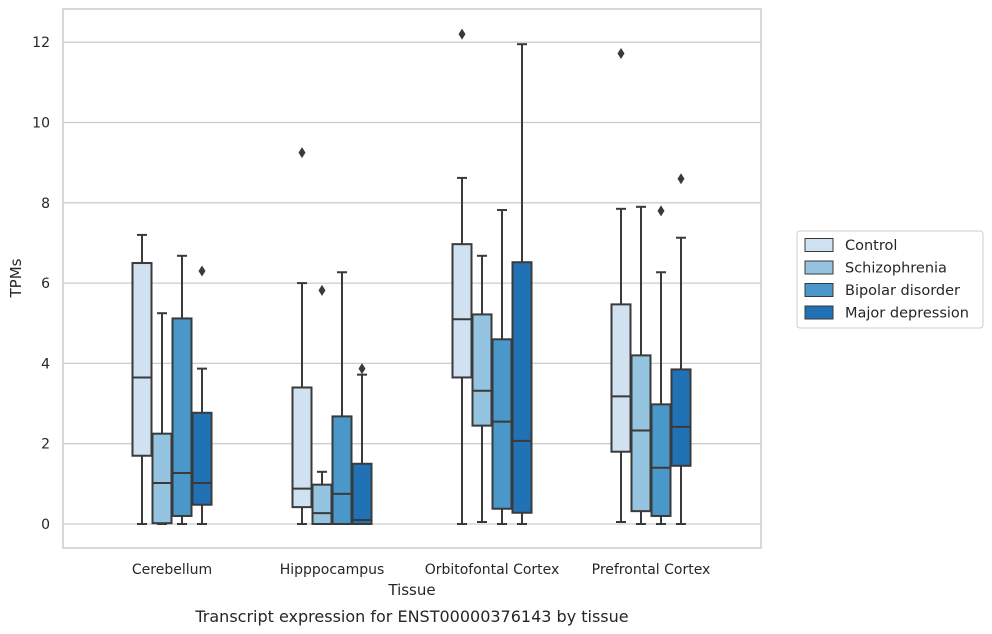  I want to click on y-axis-title: TPMs, so click(16, 278).